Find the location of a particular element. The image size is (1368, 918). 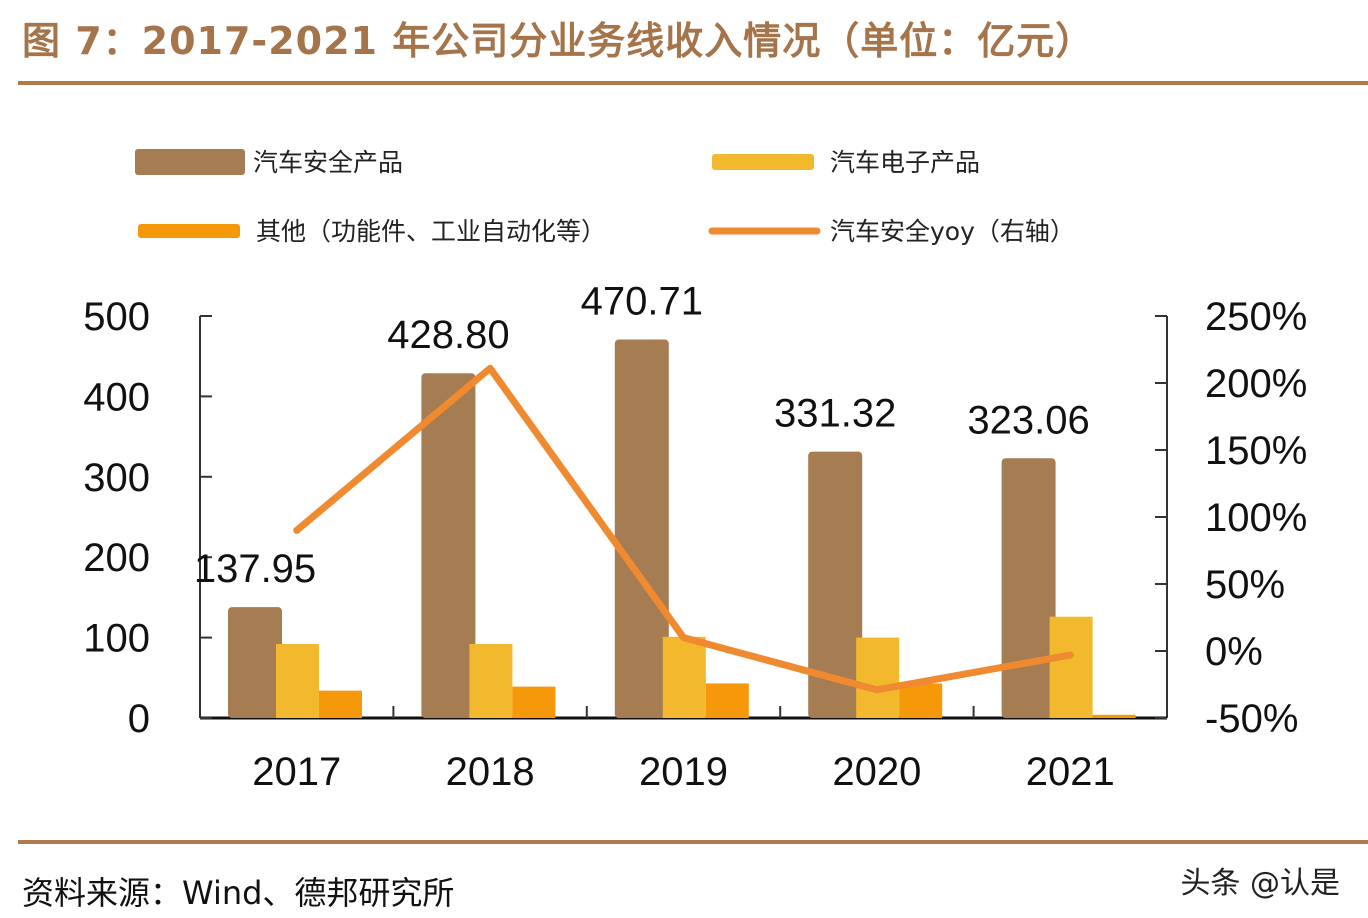

legend-label-0: 汽车安全产品 is located at coordinates (328, 162).